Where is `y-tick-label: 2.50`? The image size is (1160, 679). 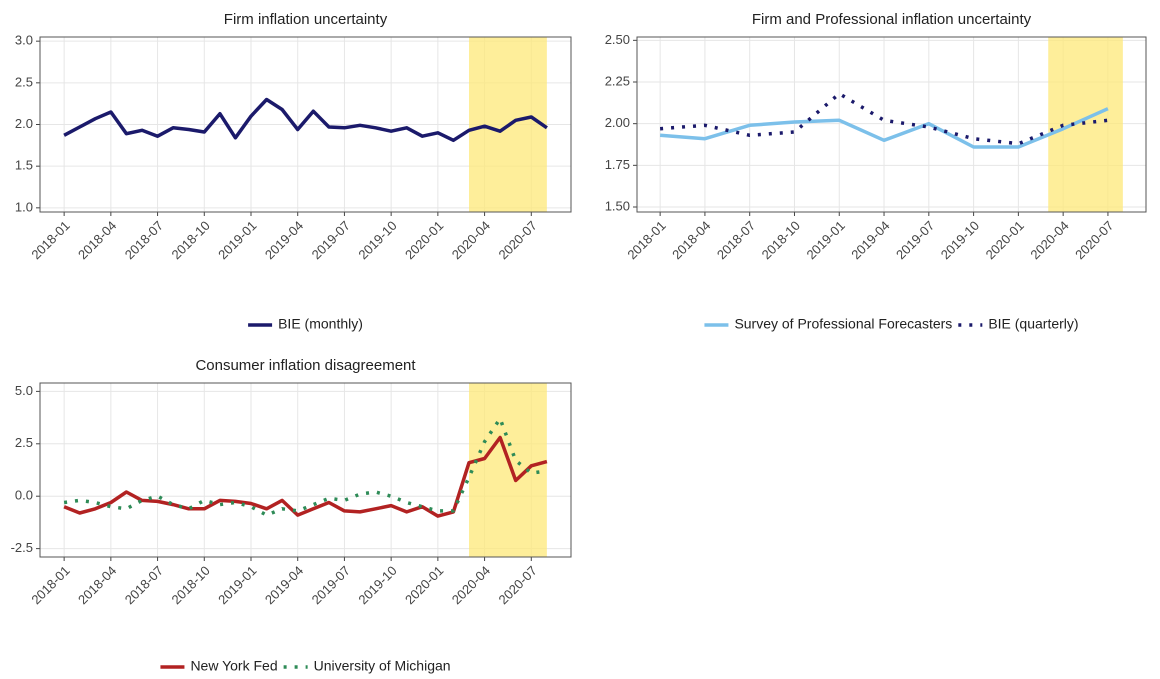 y-tick-label: 2.50 is located at coordinates (617, 39).